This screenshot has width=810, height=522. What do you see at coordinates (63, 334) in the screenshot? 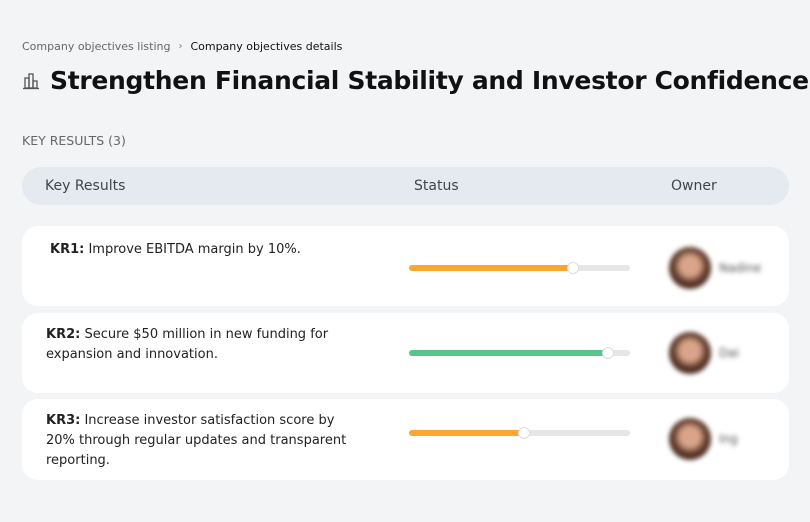
I see `key-result-id: KR2:` at bounding box center [63, 334].